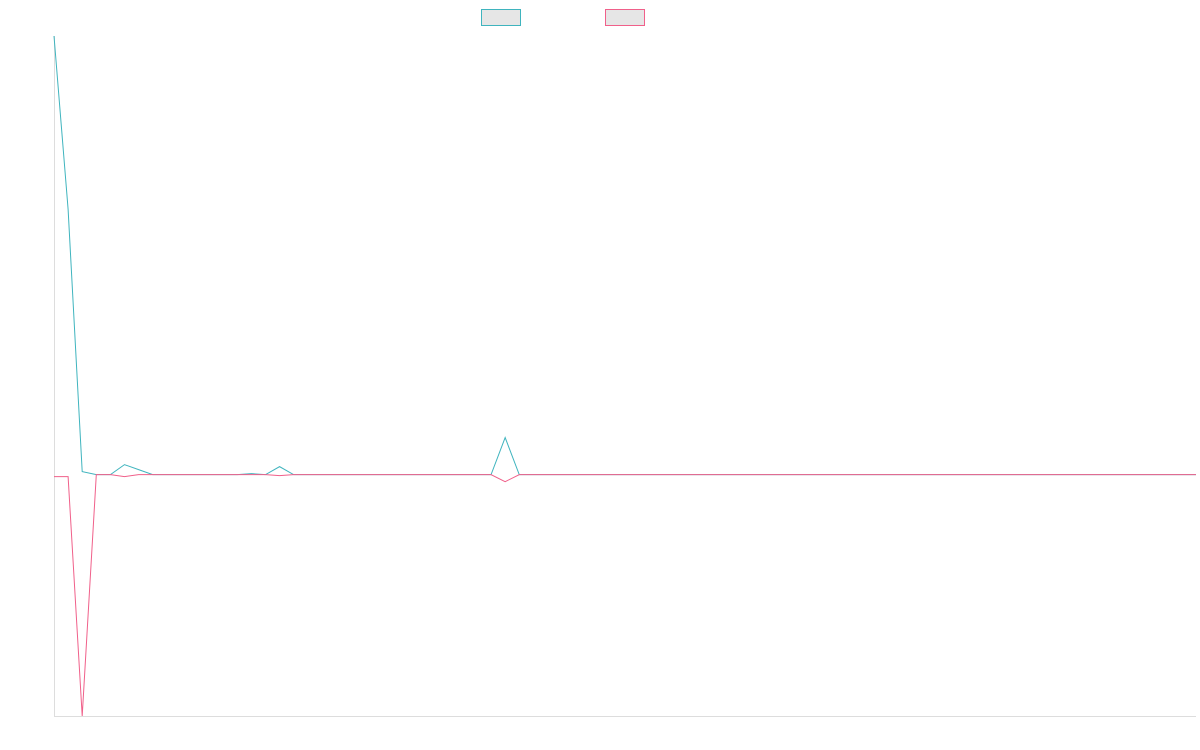 Image resolution: width=1200 pixels, height=750 pixels. I want to click on legend, so click(563, 17).